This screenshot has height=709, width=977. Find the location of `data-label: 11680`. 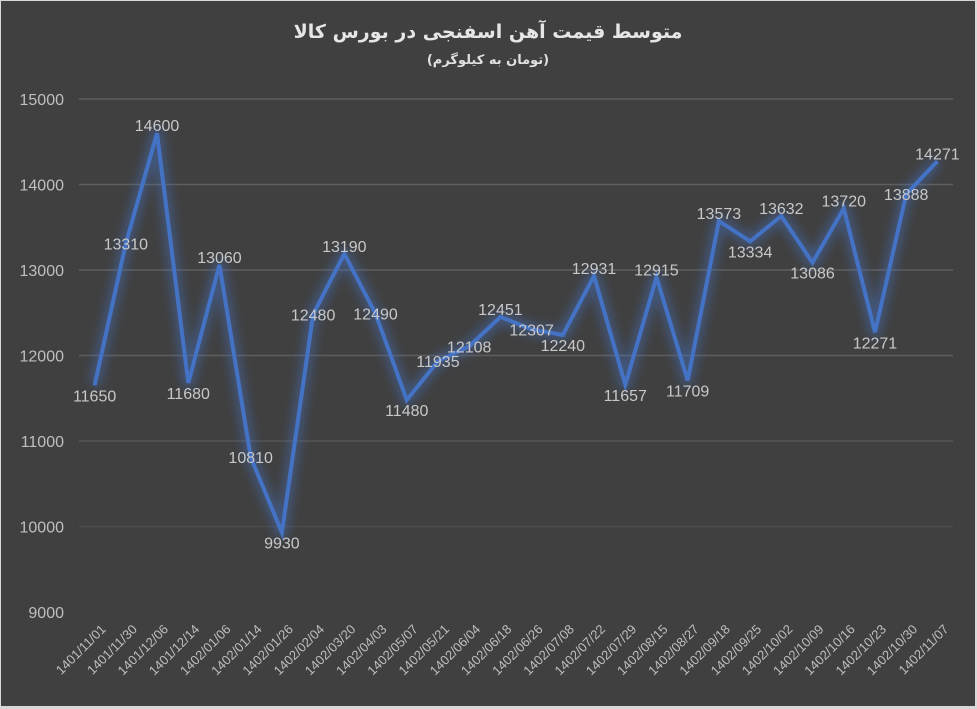

data-label: 11680 is located at coordinates (188, 394).